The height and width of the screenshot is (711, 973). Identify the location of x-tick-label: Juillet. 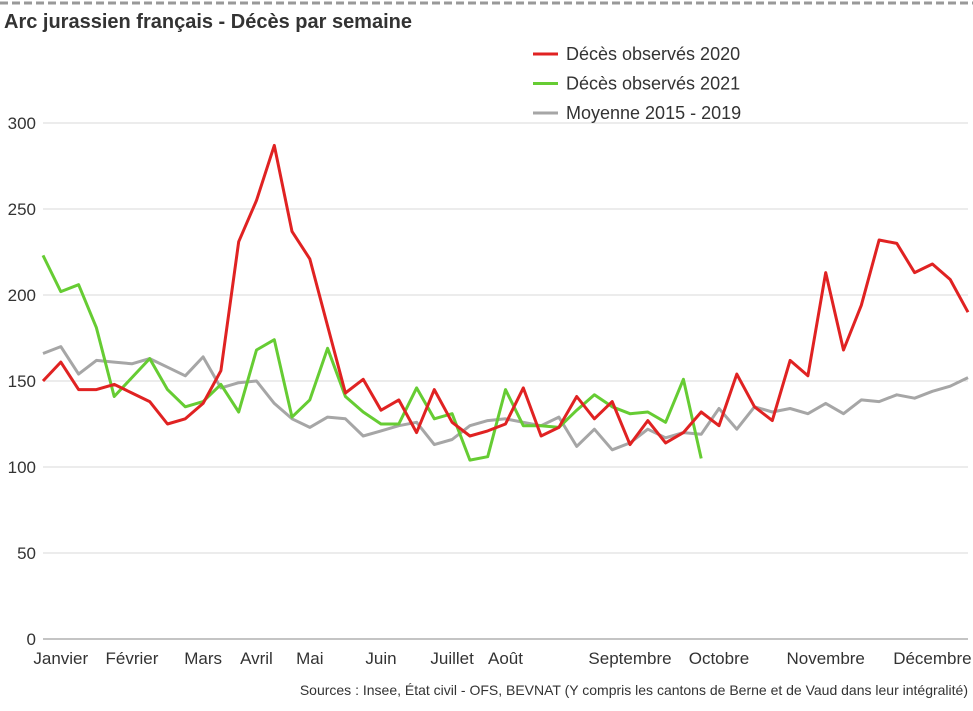
(452, 658).